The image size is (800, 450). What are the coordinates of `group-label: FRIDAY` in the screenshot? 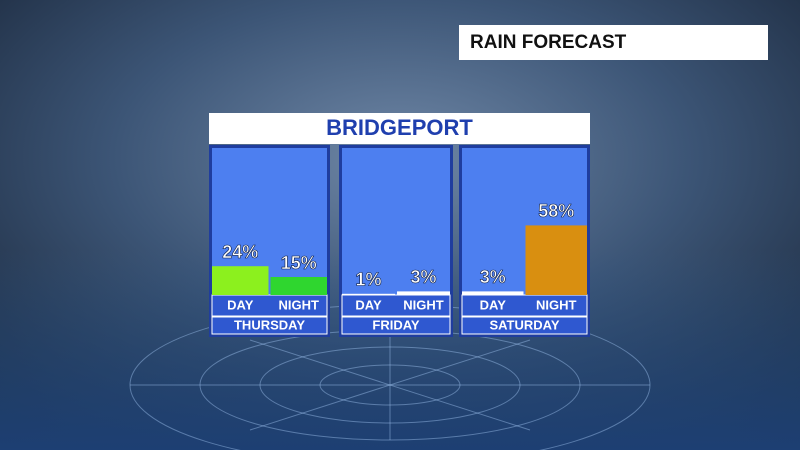 It's located at (396, 324).